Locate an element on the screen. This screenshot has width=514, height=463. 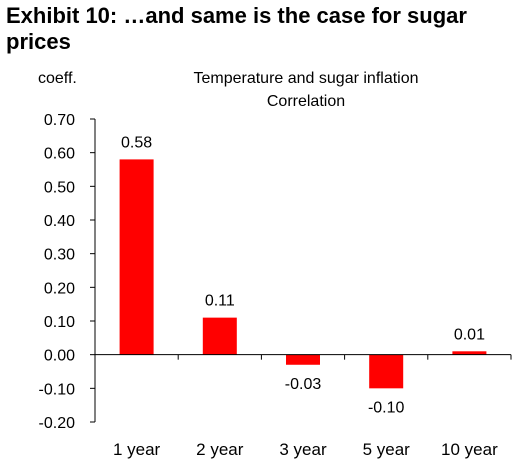
y-tick-label: 0.00 is located at coordinates (59, 356).